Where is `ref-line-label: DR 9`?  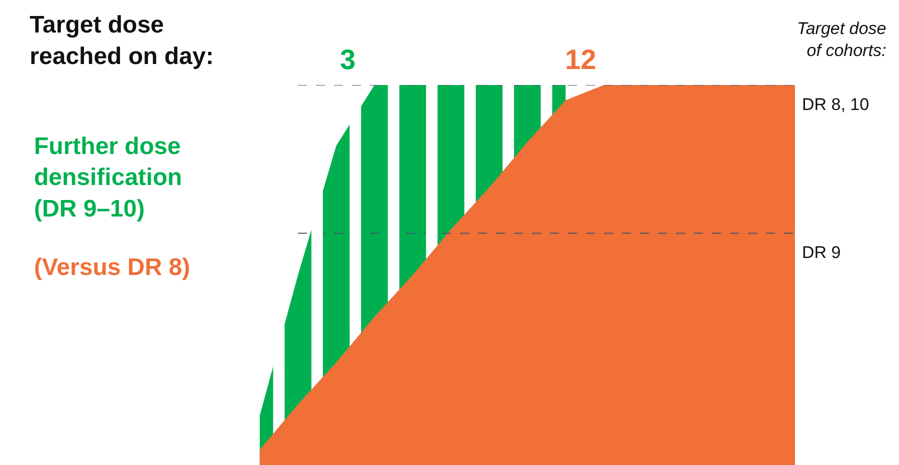 ref-line-label: DR 9 is located at coordinates (821, 252).